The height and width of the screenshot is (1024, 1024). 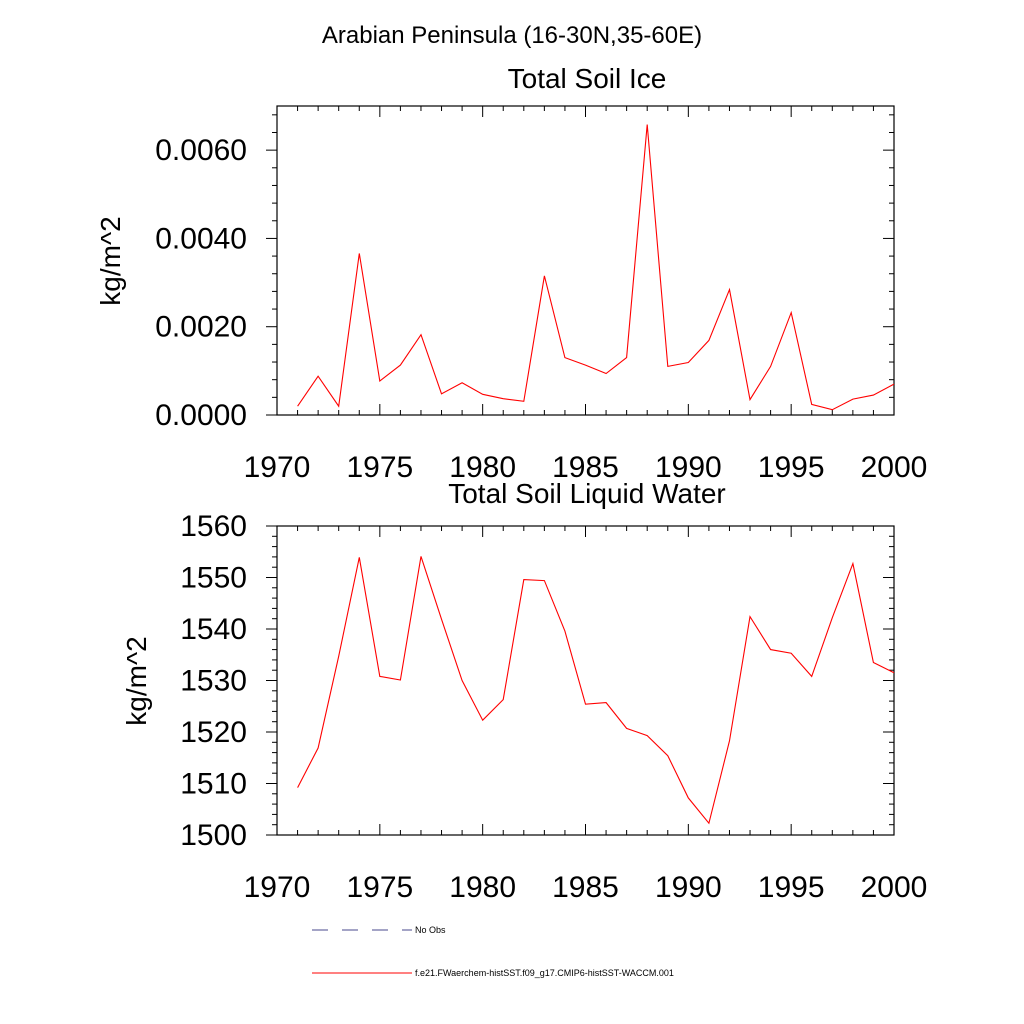 I want to click on soil-ice-y-axis-label: kg/m^2, so click(x=110, y=260).